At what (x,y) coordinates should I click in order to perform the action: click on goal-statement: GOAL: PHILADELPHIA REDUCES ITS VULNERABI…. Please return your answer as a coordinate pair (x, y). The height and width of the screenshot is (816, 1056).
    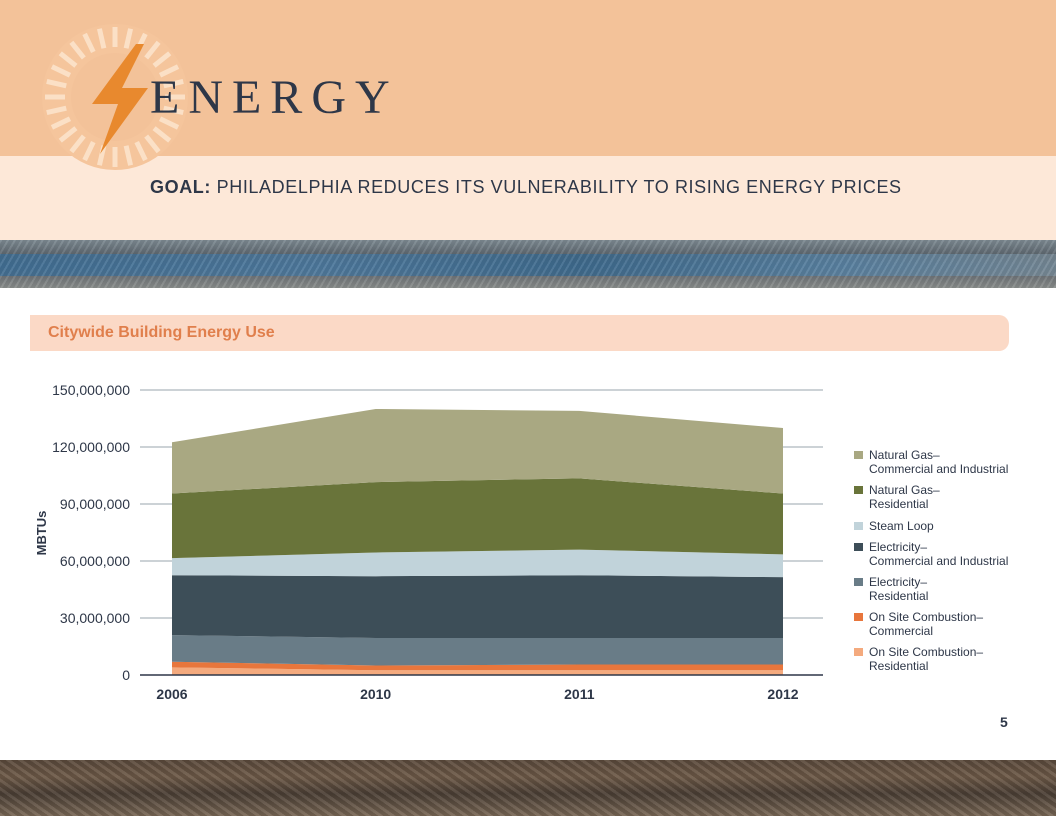
    Looking at the image, I should click on (526, 187).